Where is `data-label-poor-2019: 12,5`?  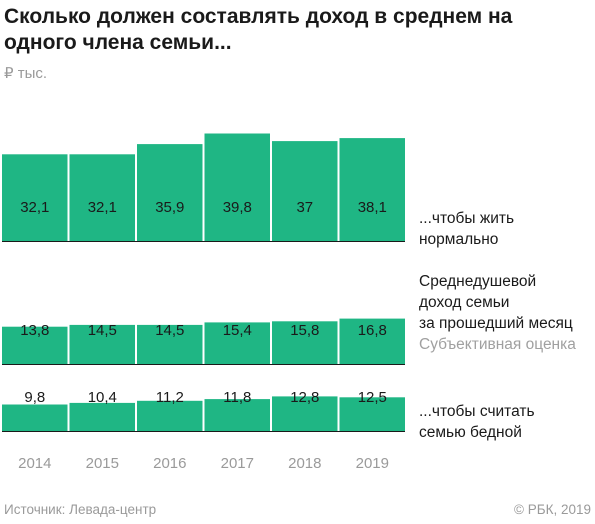
data-label-poor-2019: 12,5 is located at coordinates (372, 397).